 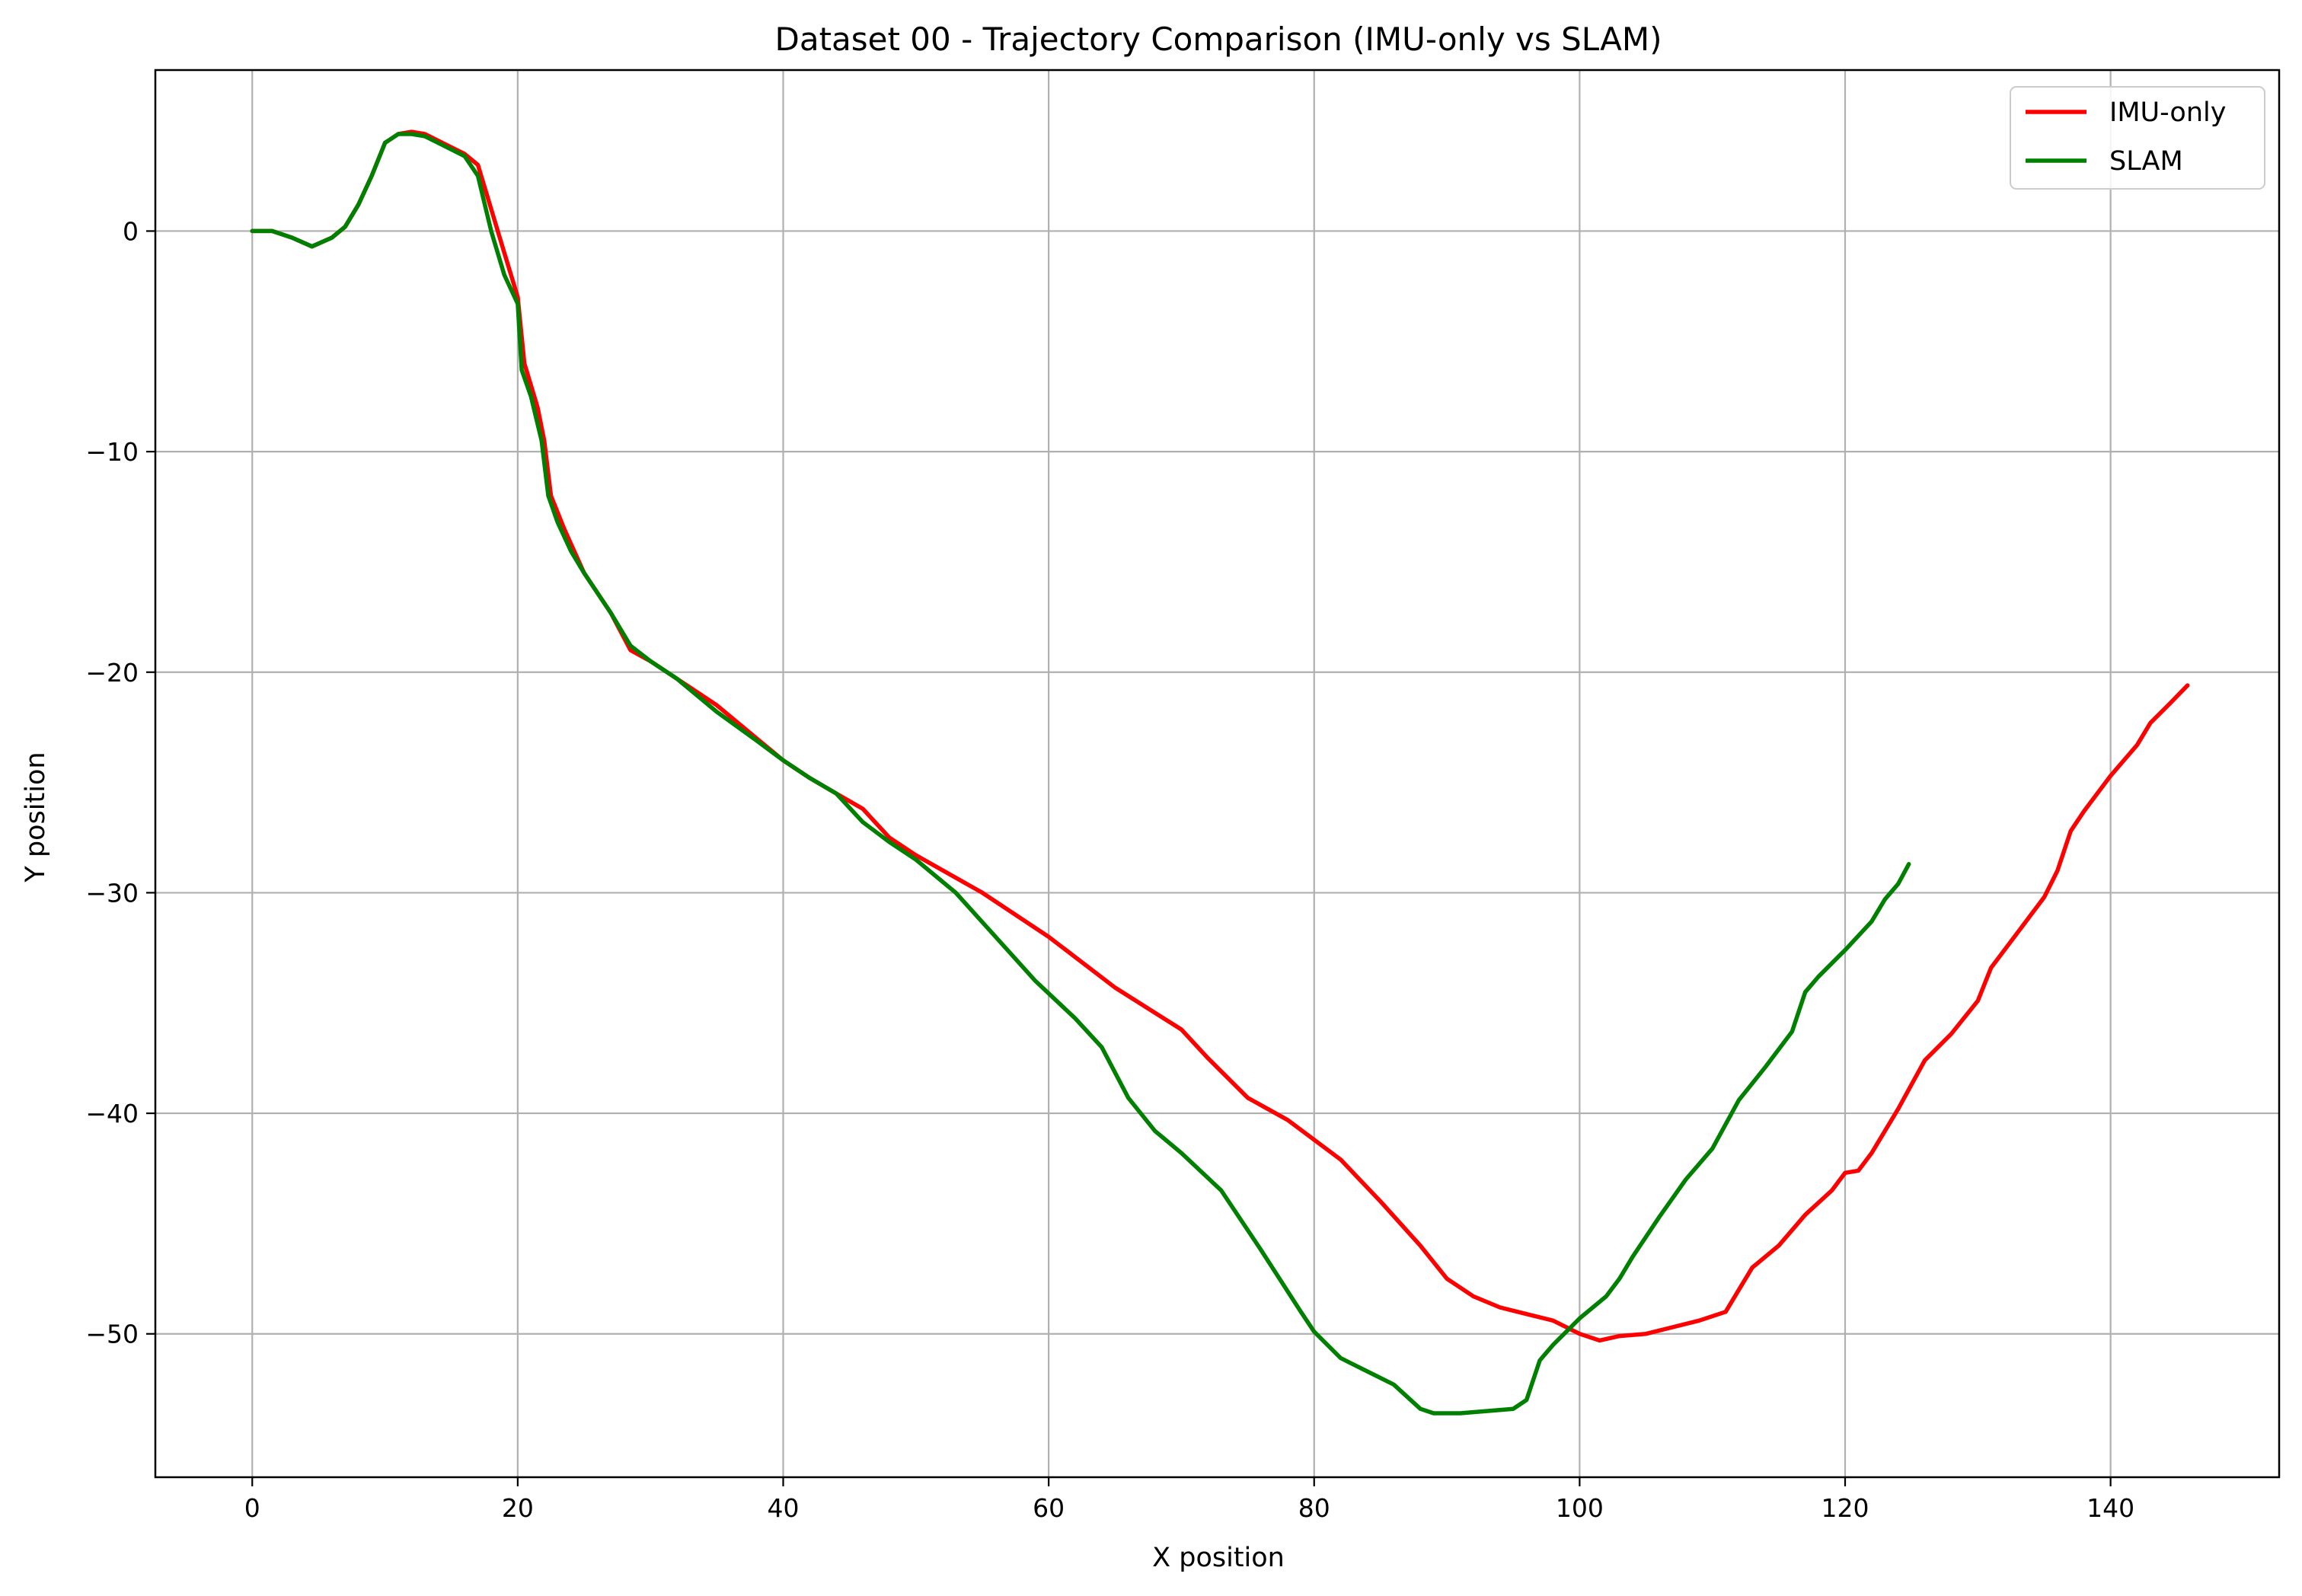 What do you see at coordinates (1845, 1508) in the screenshot?
I see `x-tick-label: 120` at bounding box center [1845, 1508].